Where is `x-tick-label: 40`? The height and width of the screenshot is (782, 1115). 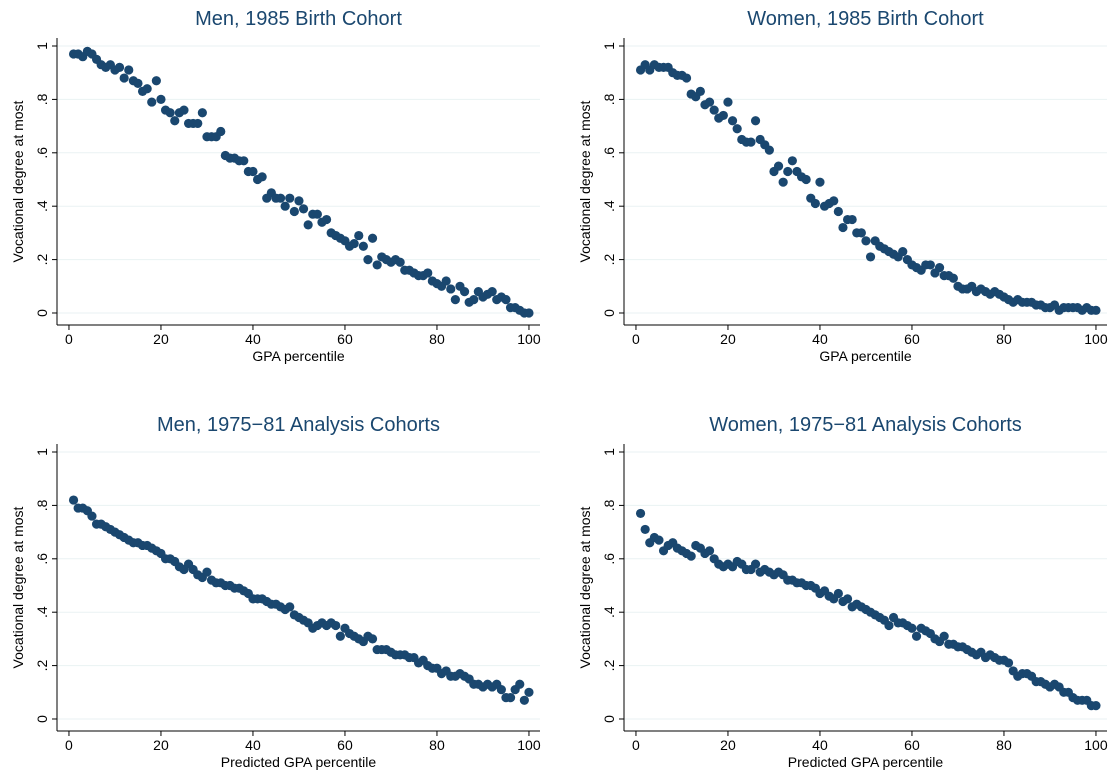
x-tick-label: 40 is located at coordinates (820, 745).